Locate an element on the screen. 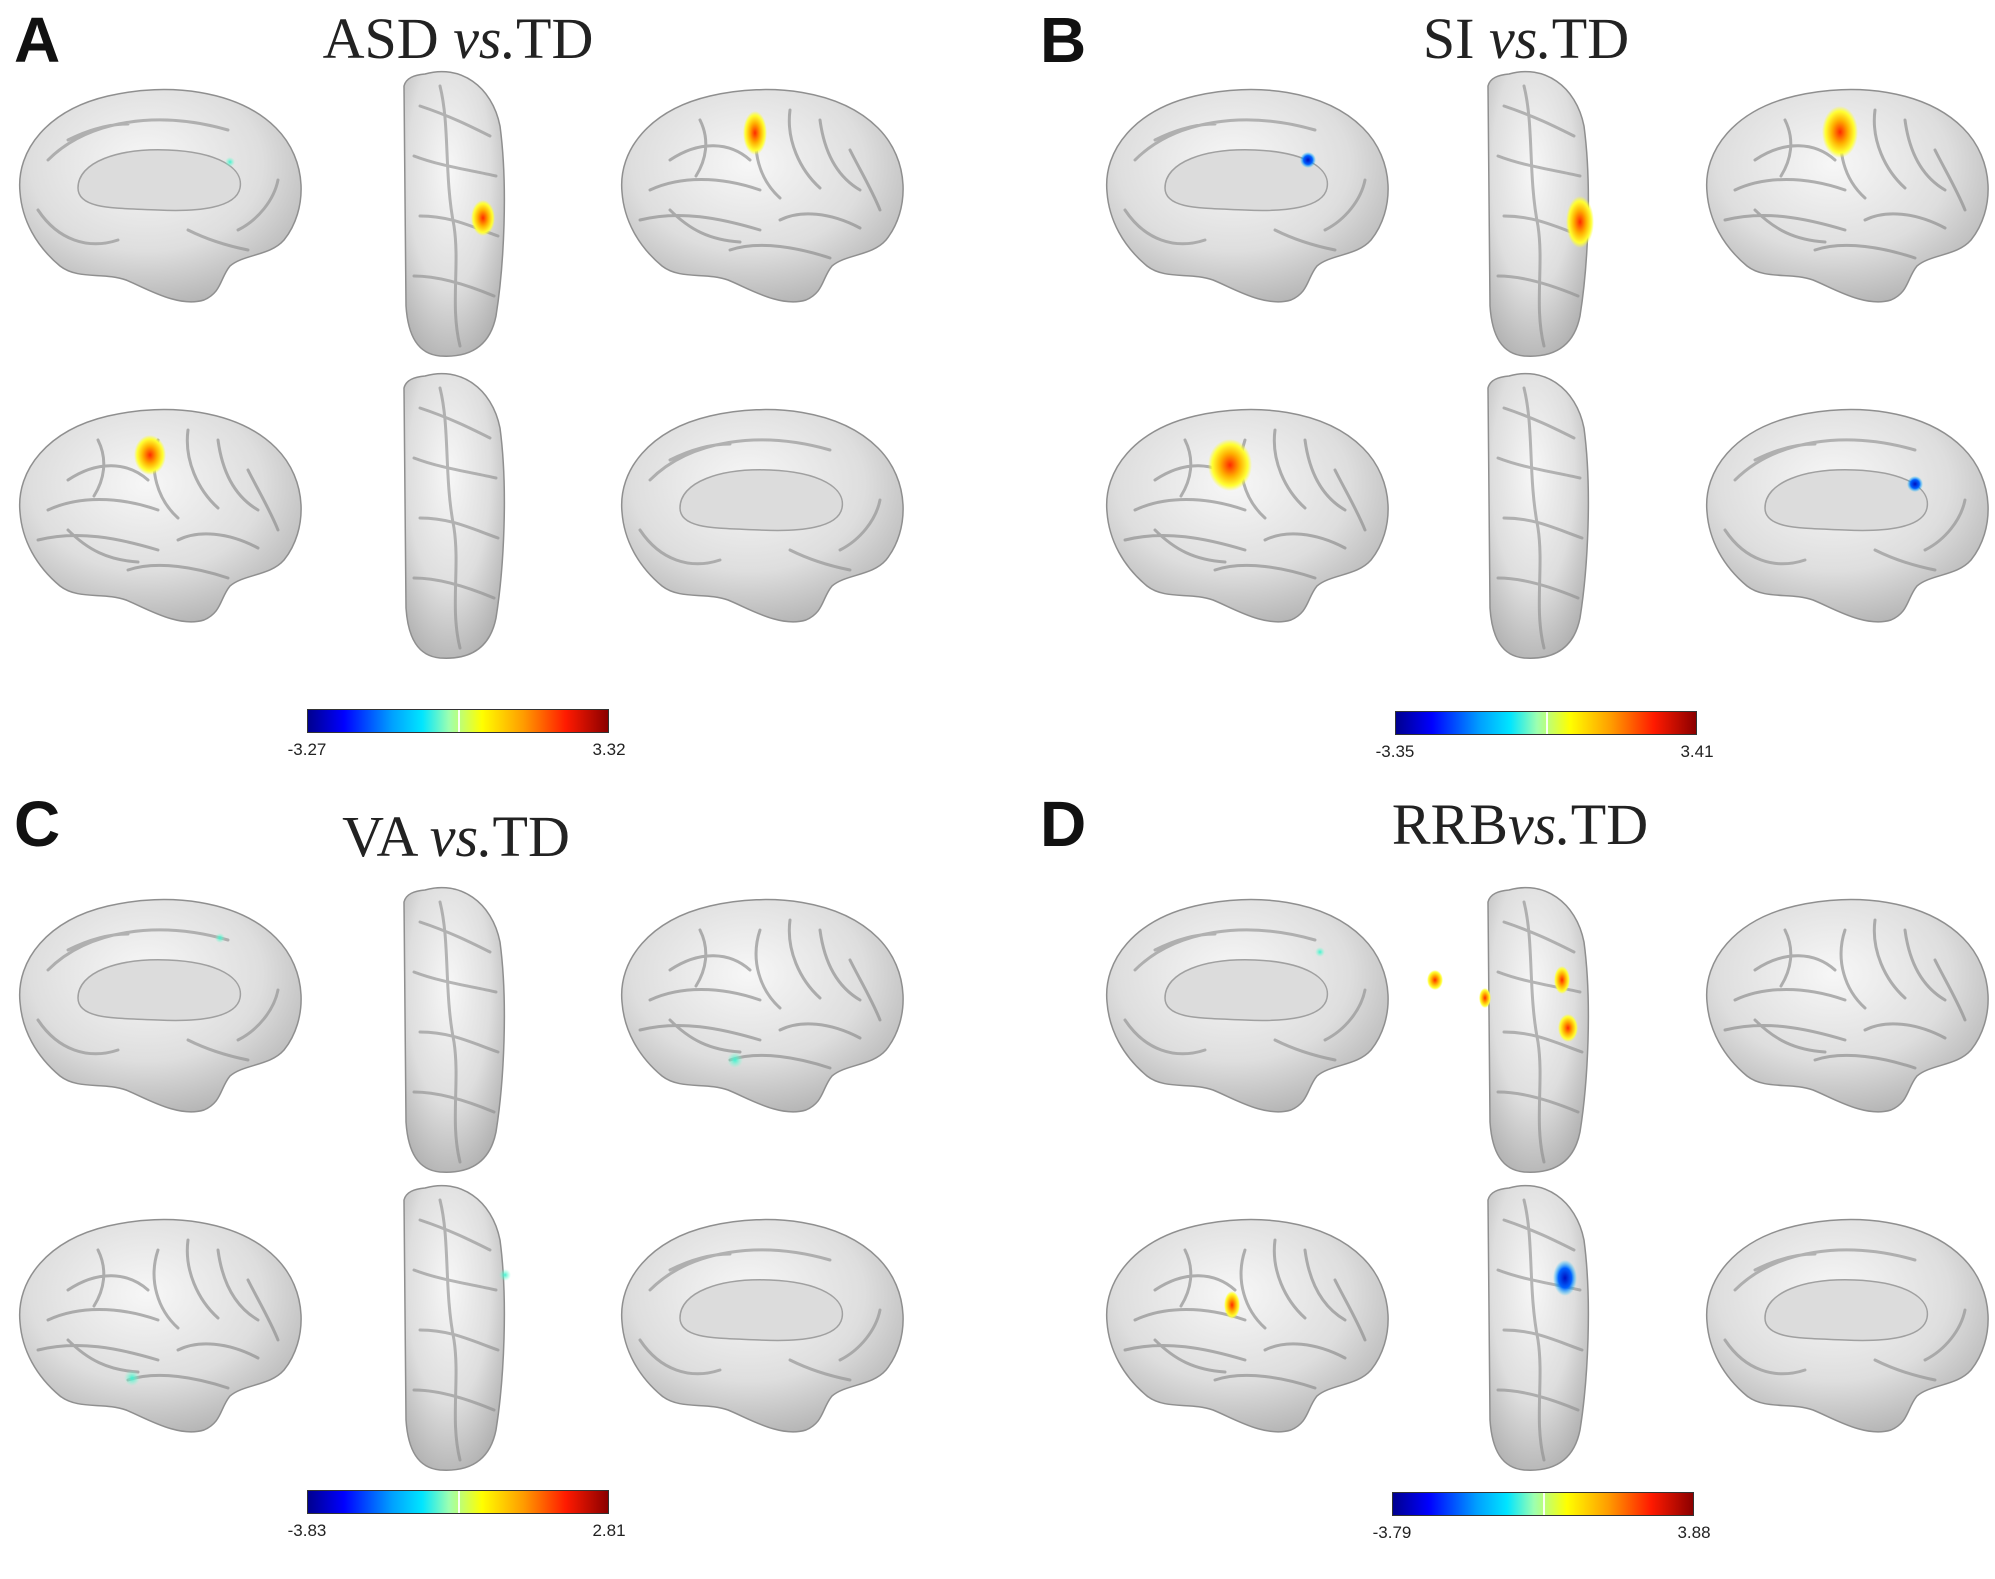 The image size is (1995, 1579). colorbar-min: -3.35 is located at coordinates (1395, 751).